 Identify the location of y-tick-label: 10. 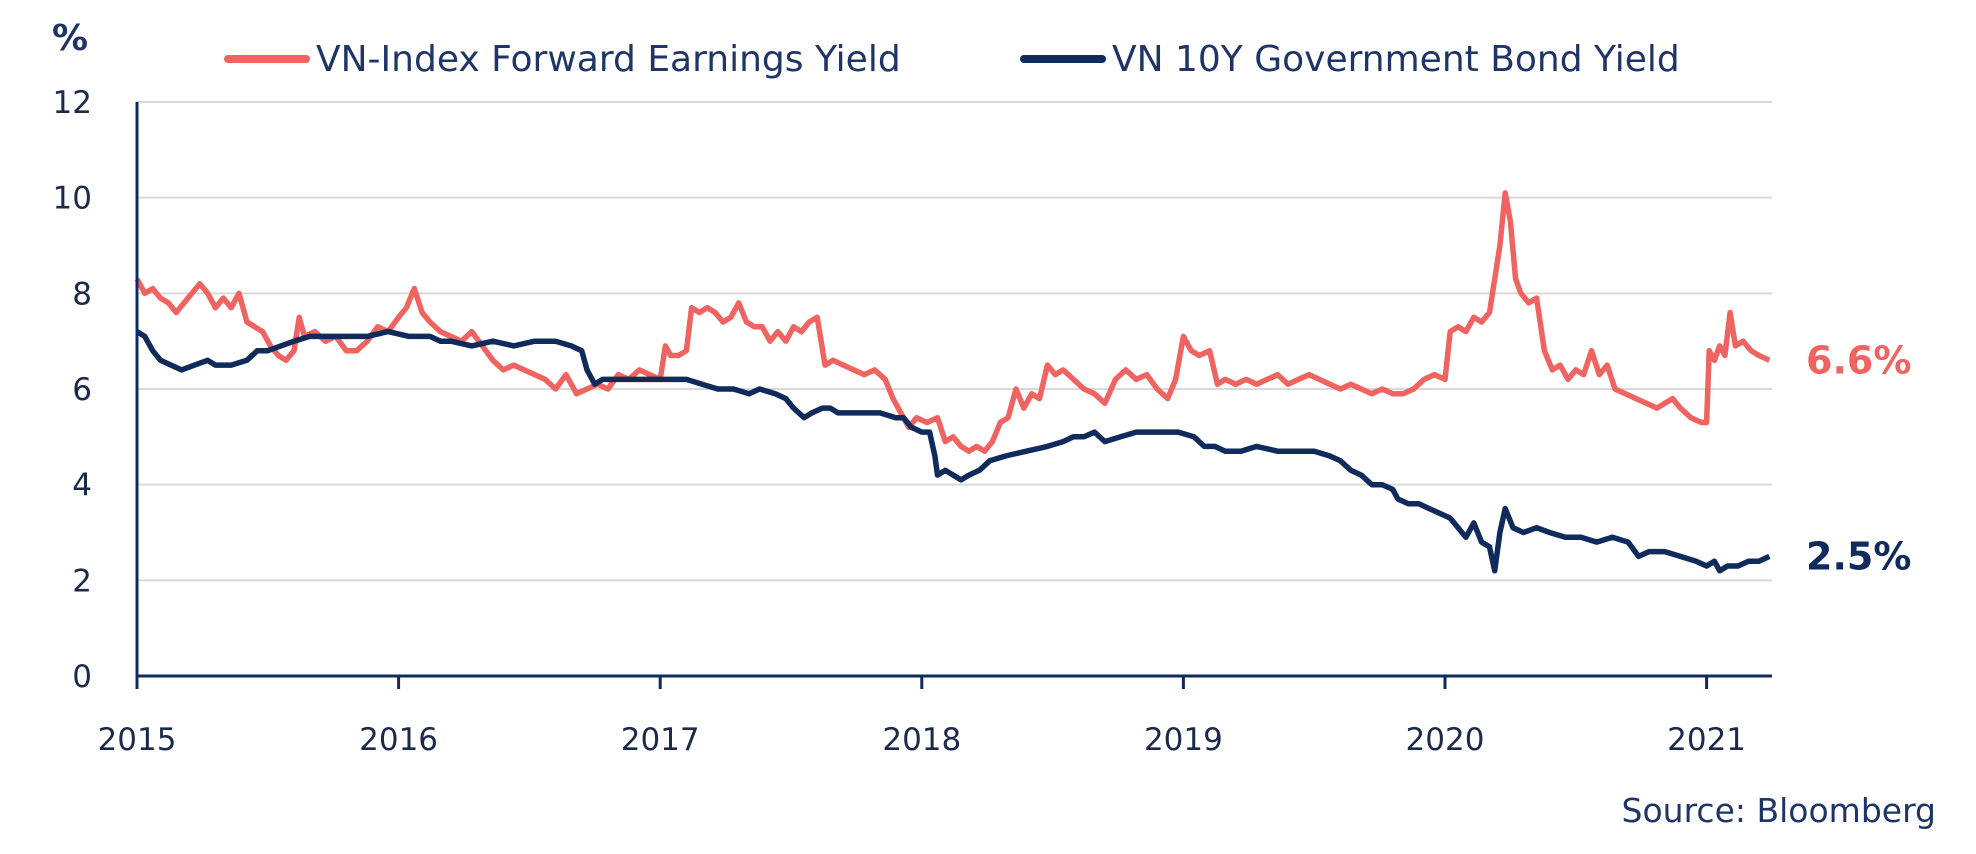
(72, 199).